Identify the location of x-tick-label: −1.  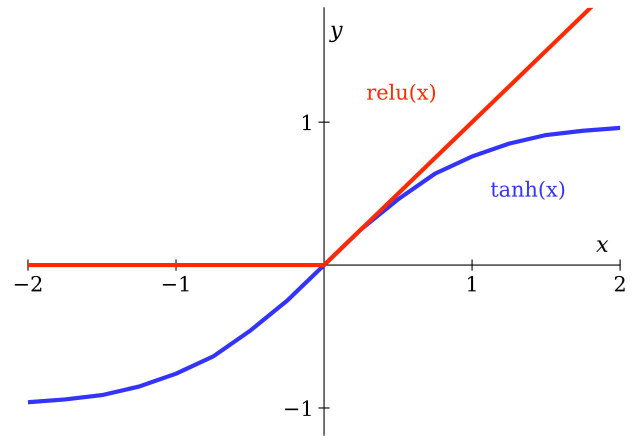
(175, 284).